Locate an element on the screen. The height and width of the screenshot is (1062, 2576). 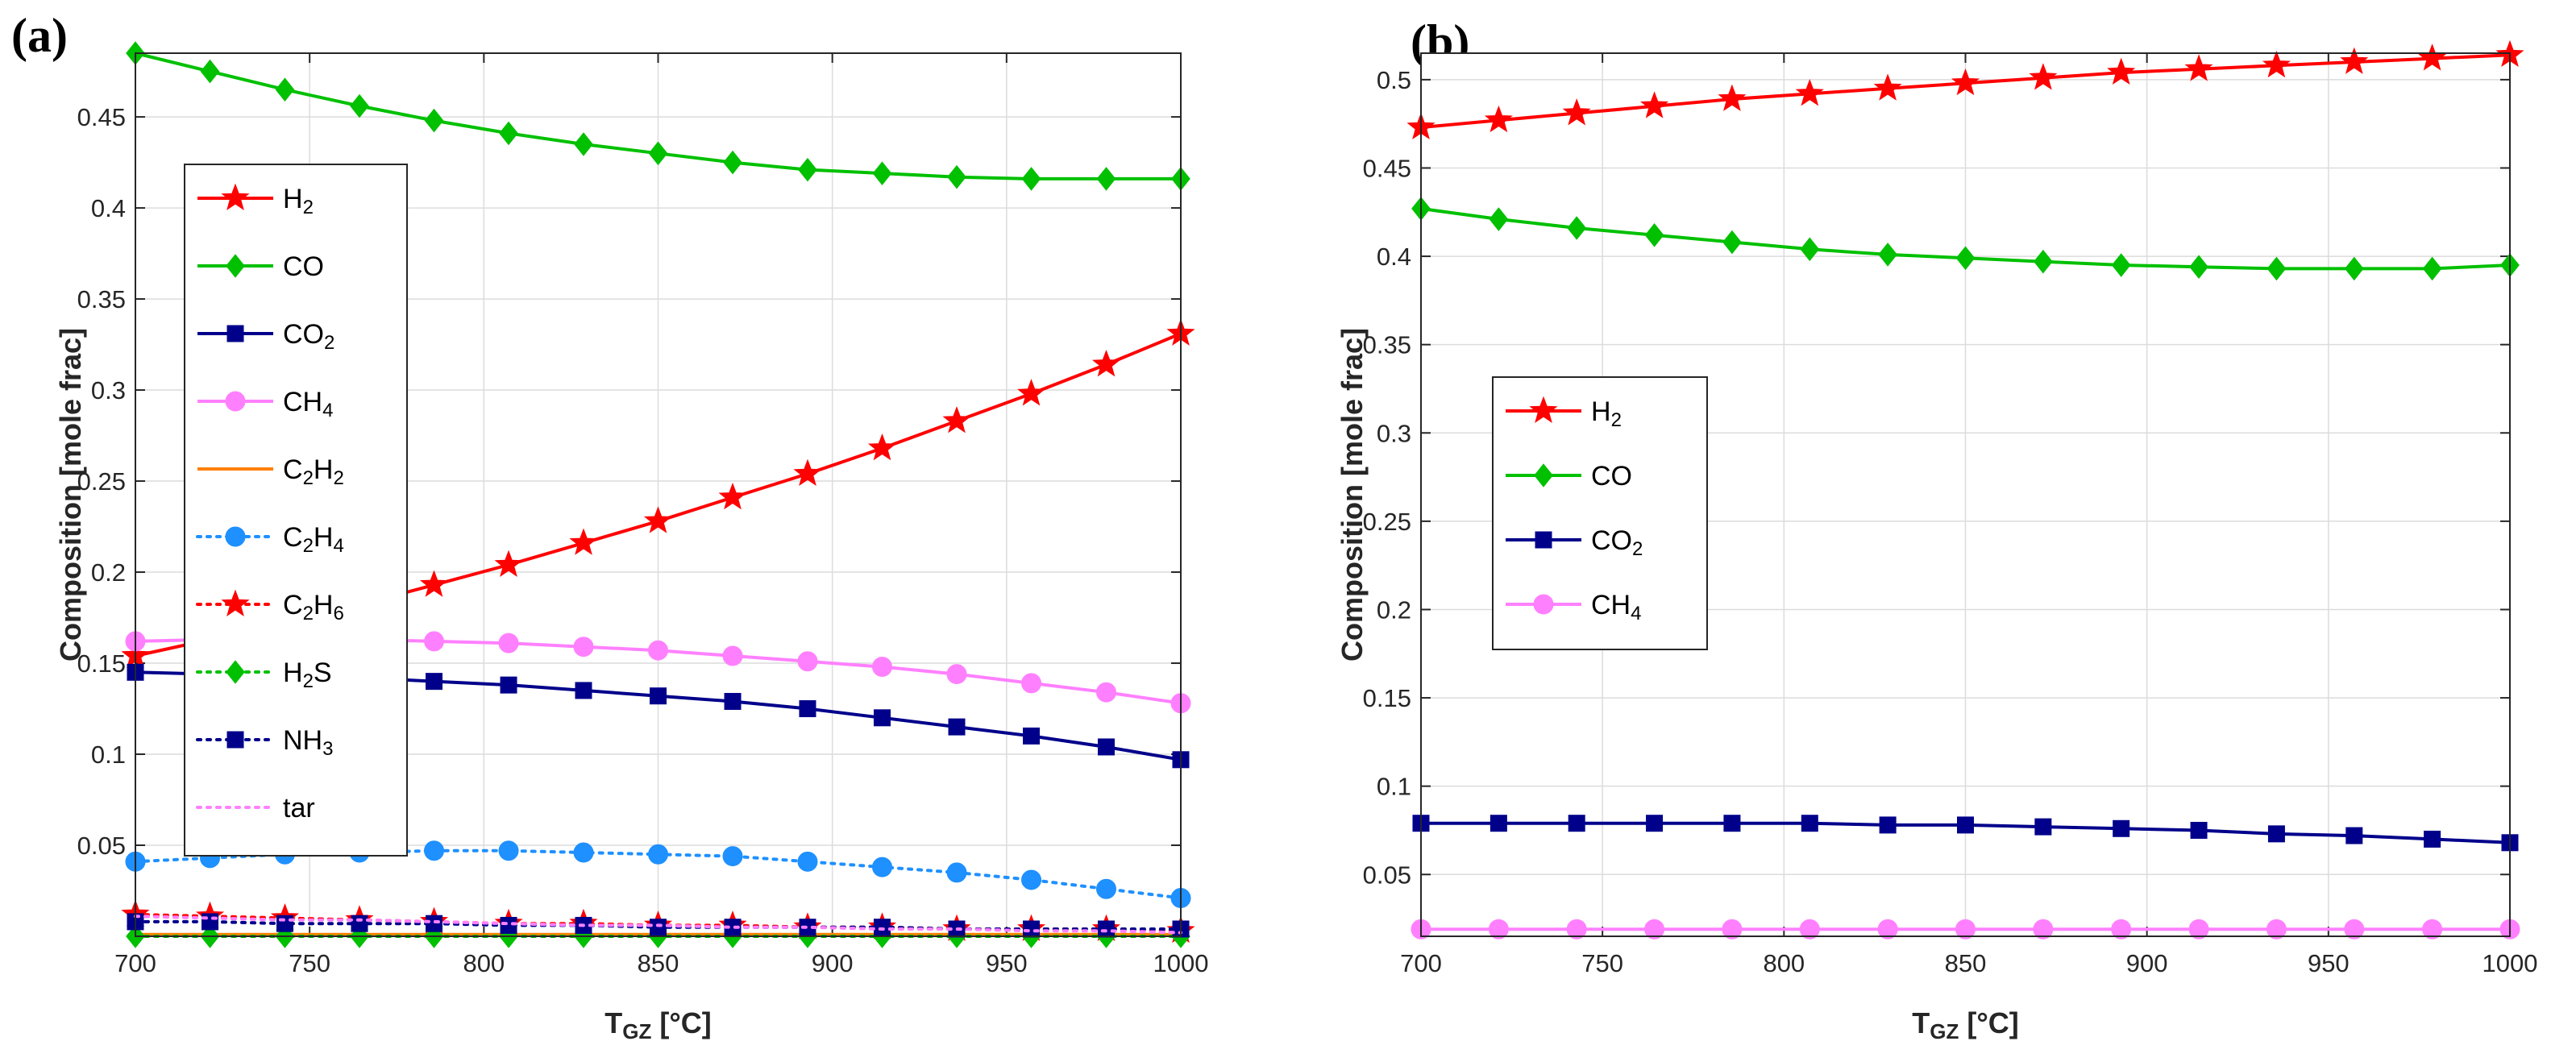
legend-marker-b-CH4 is located at coordinates (1543, 605).